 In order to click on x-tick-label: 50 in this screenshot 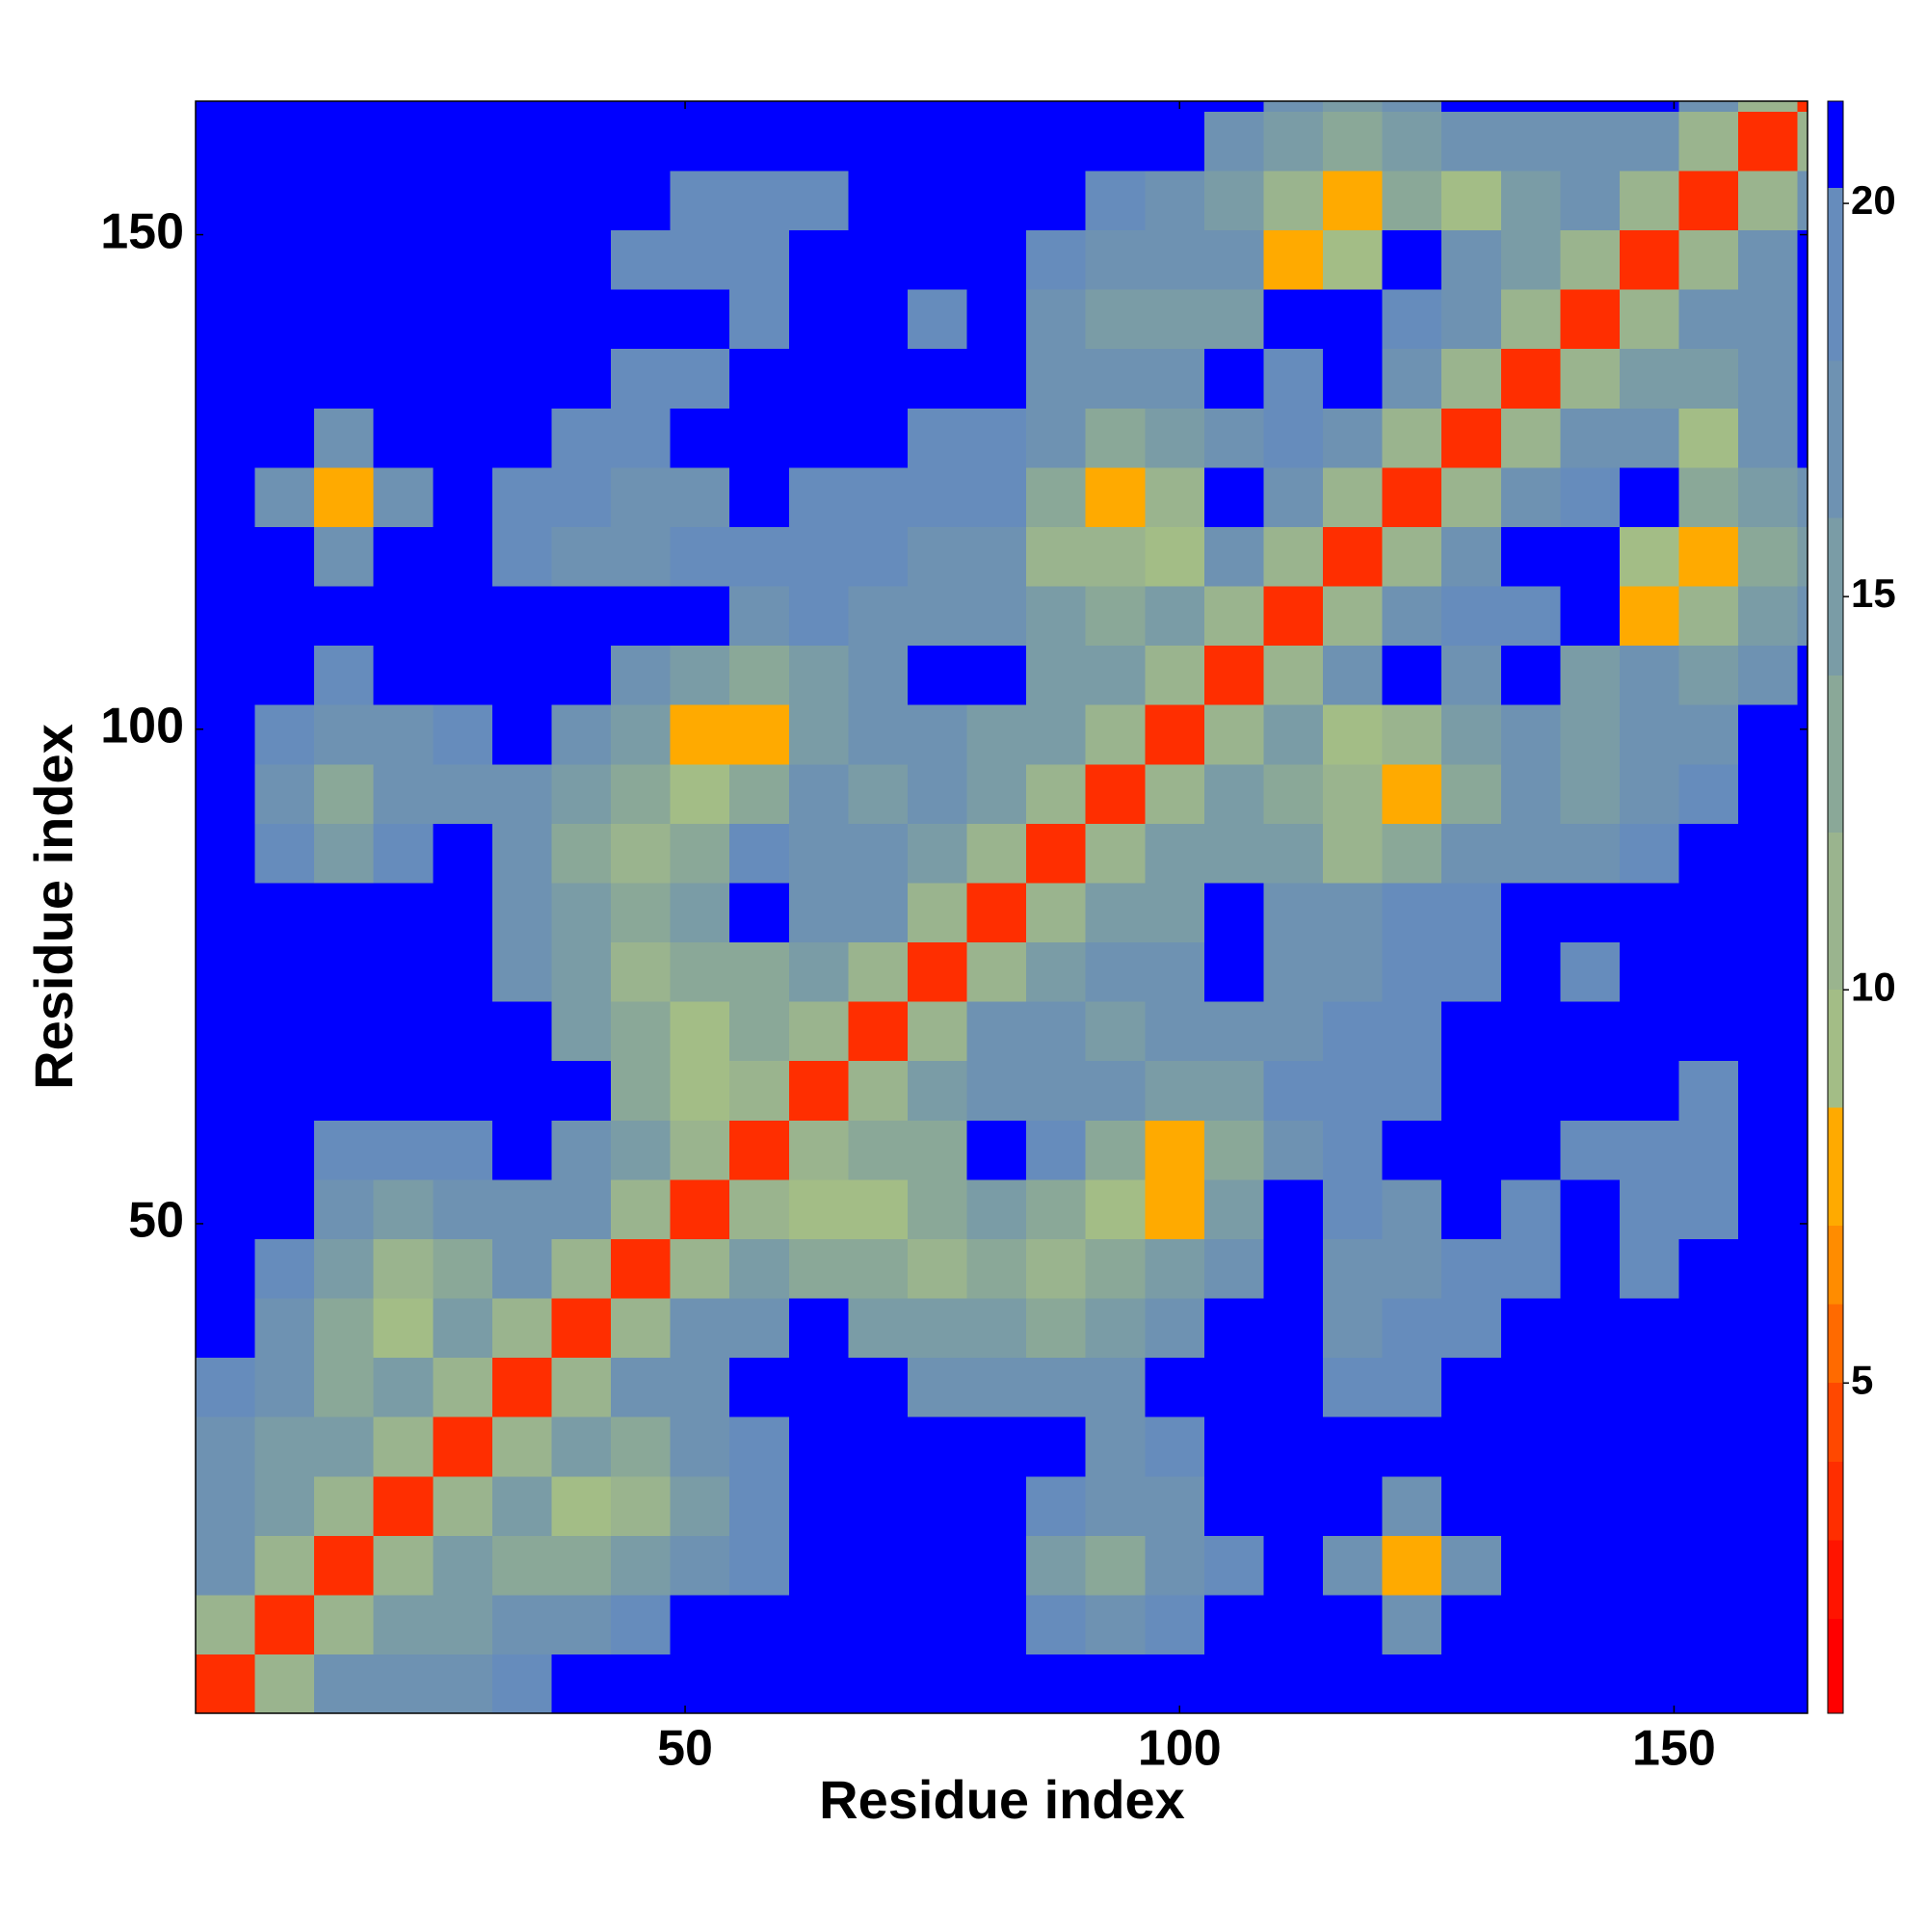, I will do `click(685, 1749)`.